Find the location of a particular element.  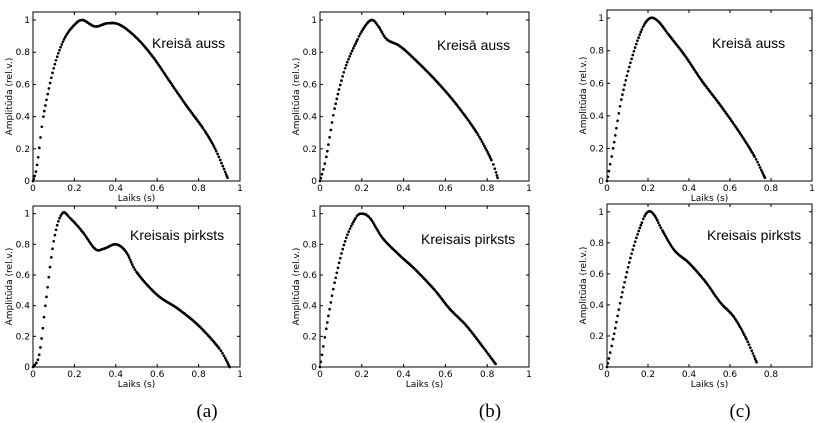

panel-label: (b) is located at coordinates (490, 411).